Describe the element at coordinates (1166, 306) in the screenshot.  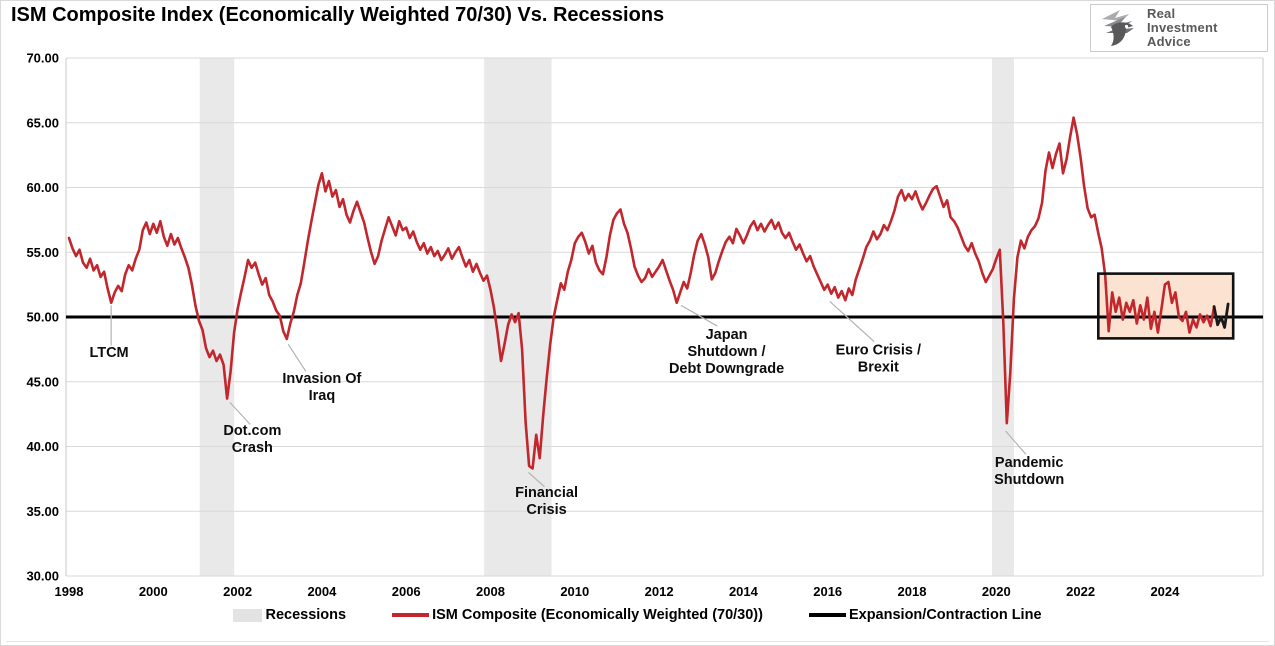
I see `highlight-box-border` at that location.